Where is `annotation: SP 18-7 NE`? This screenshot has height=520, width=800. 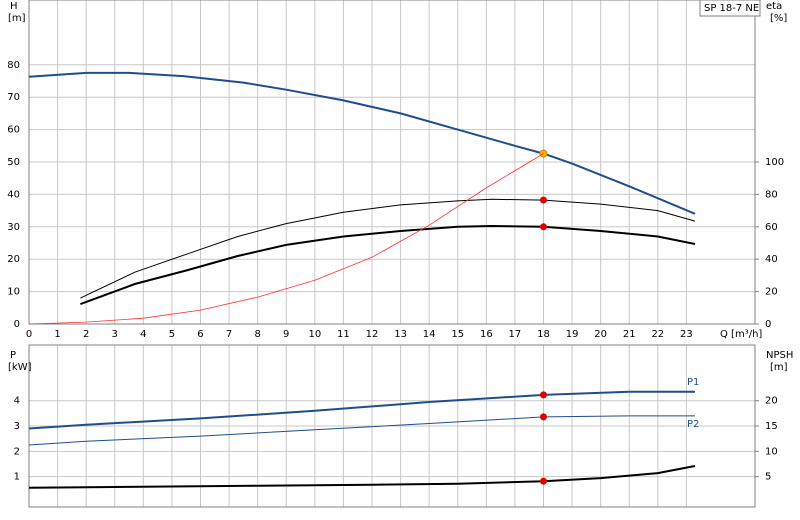 annotation: SP 18-7 NE is located at coordinates (731, 8).